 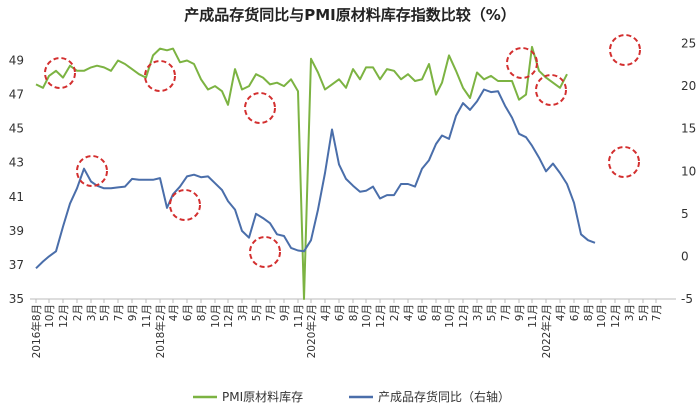 What do you see at coordinates (16, 231) in the screenshot?
I see `left-tick-label: 39` at bounding box center [16, 231].